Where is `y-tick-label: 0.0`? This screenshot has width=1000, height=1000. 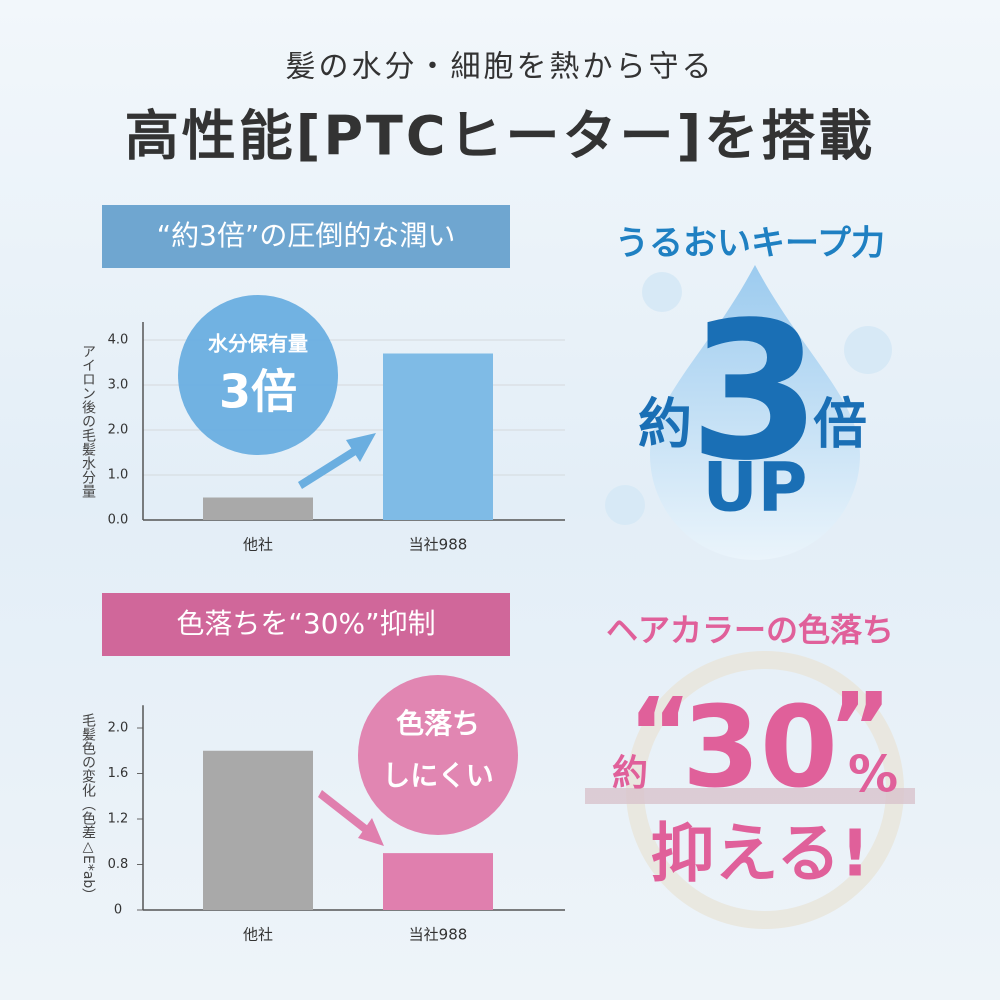 y-tick-label: 0.0 is located at coordinates (118, 520).